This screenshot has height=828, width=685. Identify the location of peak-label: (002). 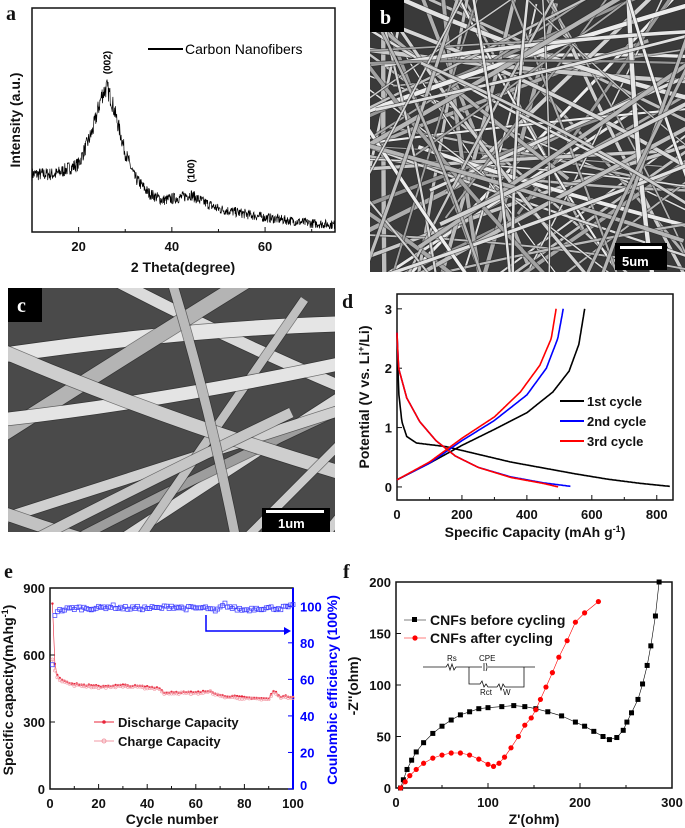
(108, 62).